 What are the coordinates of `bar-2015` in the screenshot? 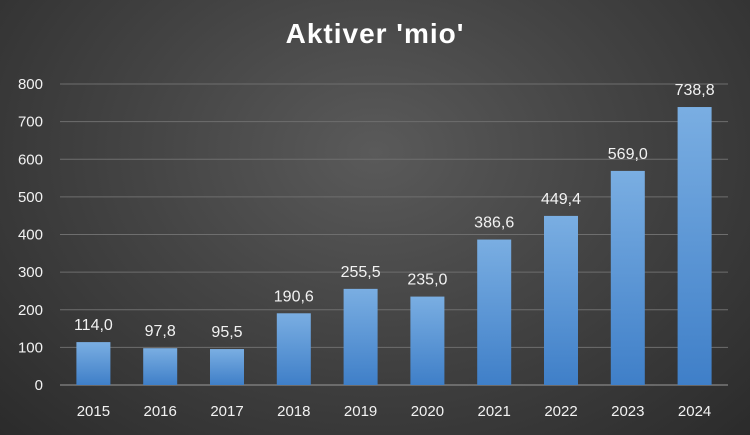 It's located at (93, 363).